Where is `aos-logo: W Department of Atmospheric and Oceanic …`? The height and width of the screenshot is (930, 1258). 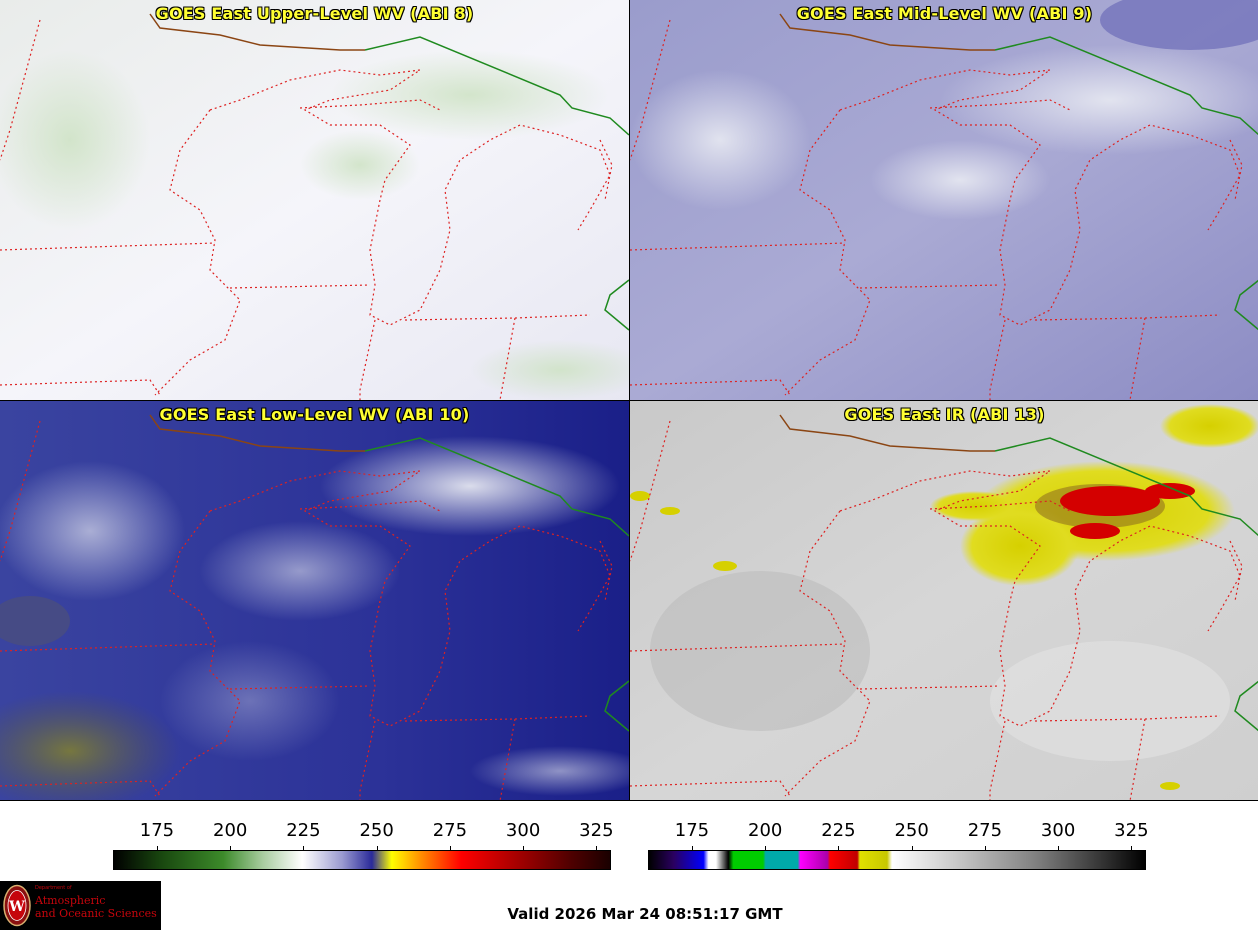
aos-logo: W Department of Atmospheric and Oceanic … is located at coordinates (80, 905).